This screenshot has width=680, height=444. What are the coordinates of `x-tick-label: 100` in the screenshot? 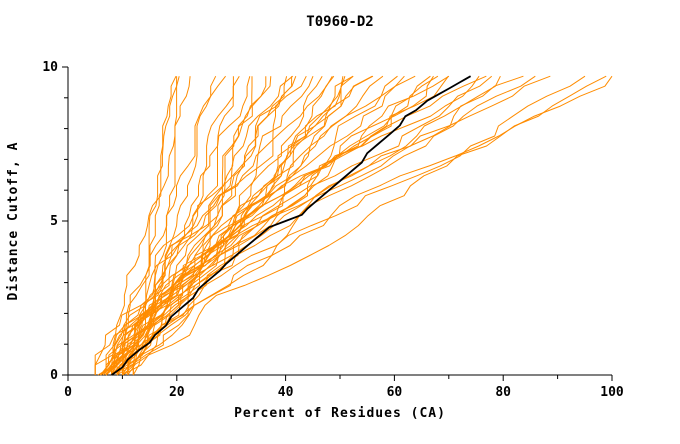 It's located at (612, 392).